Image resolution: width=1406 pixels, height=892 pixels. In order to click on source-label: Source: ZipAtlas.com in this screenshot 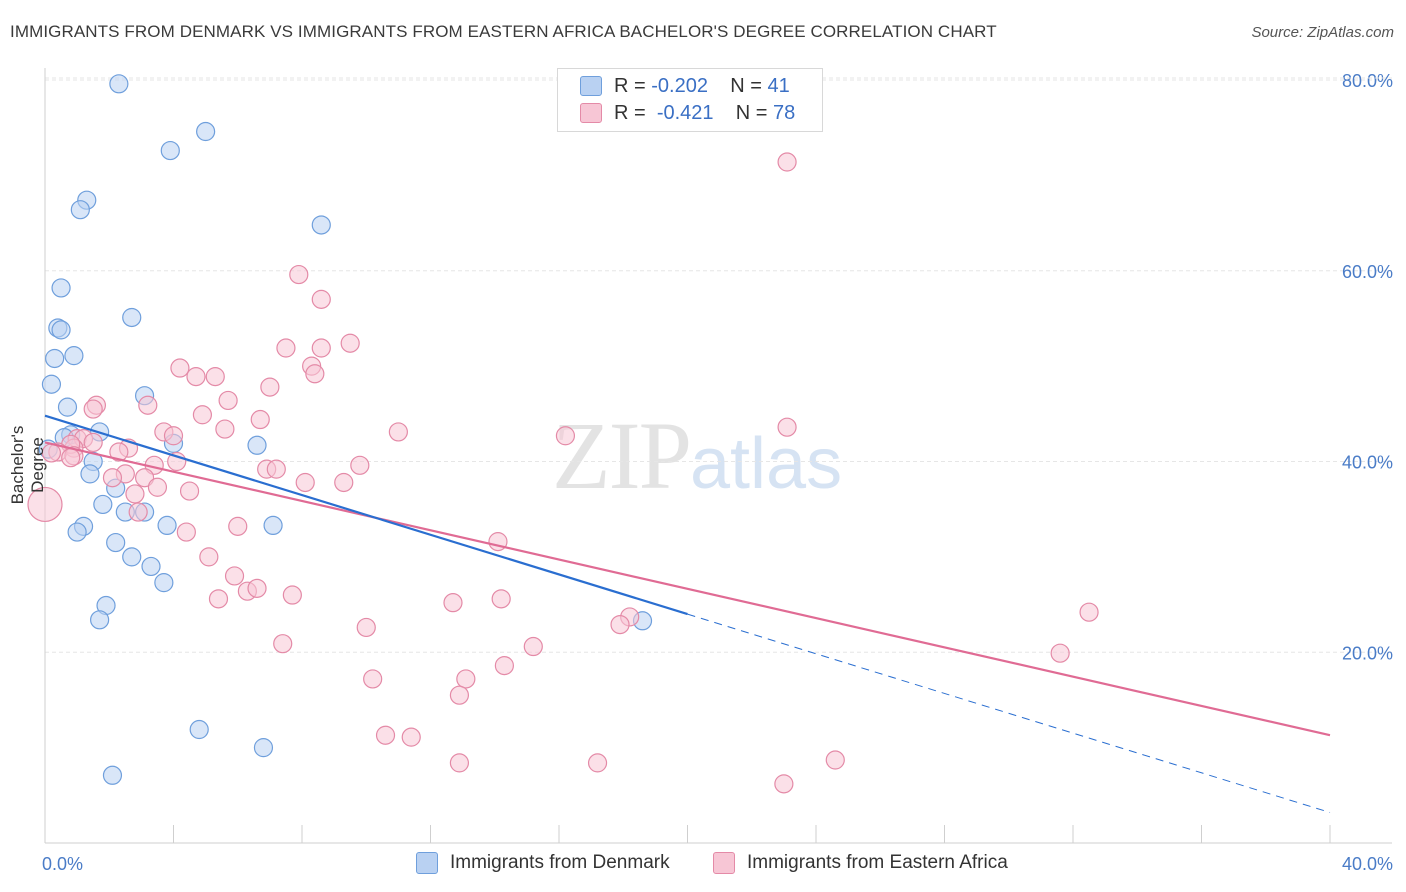, I will do `click(1322, 32)`.